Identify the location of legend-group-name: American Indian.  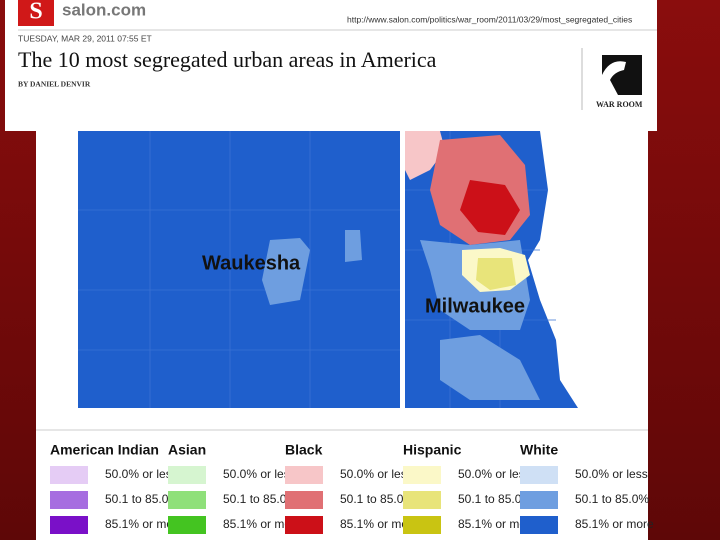
(104, 450).